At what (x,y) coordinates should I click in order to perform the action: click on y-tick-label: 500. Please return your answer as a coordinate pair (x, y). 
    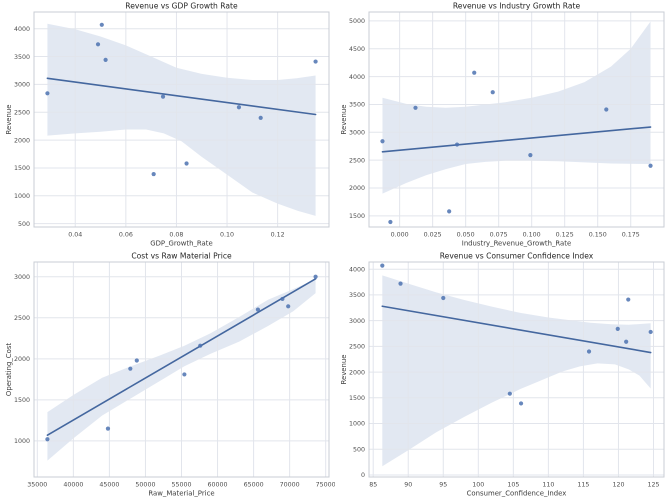
    Looking at the image, I should click on (24, 224).